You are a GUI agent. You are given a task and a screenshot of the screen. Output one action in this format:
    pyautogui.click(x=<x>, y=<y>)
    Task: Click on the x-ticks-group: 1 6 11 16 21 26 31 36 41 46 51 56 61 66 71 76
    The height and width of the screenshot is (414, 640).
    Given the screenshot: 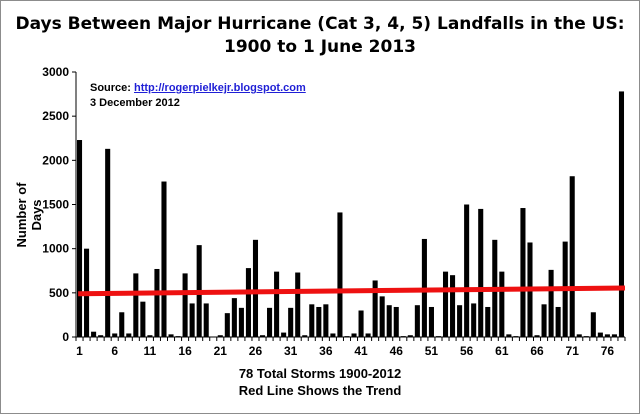 What is the action you would take?
    pyautogui.click(x=350, y=347)
    